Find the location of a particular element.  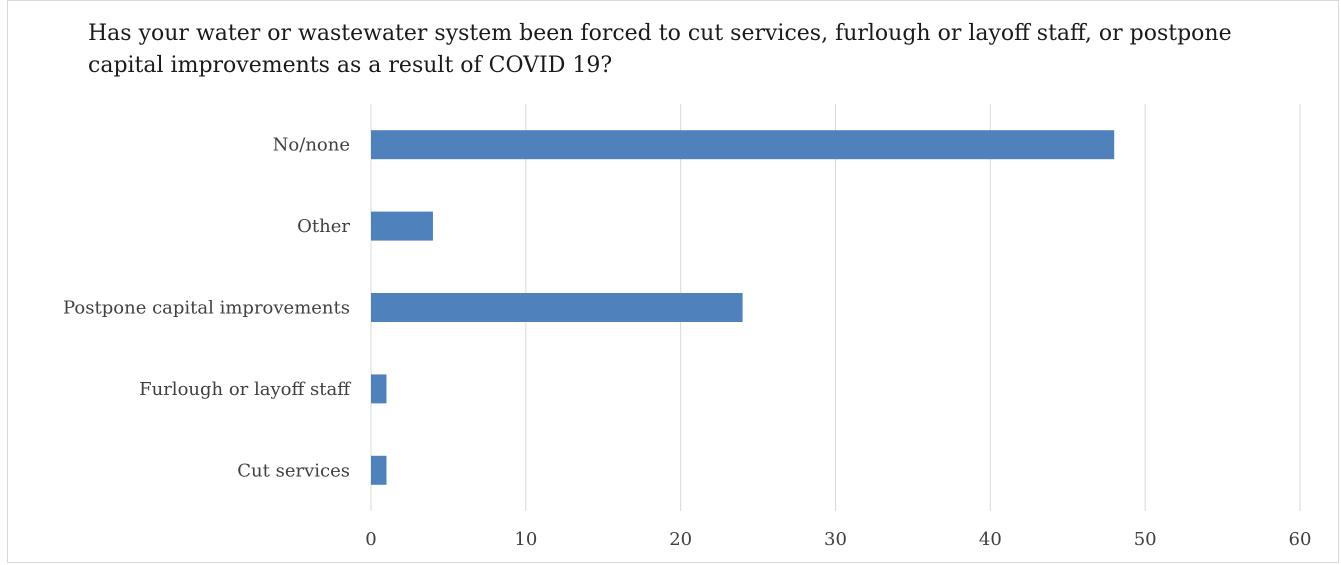

x-tick-label: 20 is located at coordinates (680, 539).